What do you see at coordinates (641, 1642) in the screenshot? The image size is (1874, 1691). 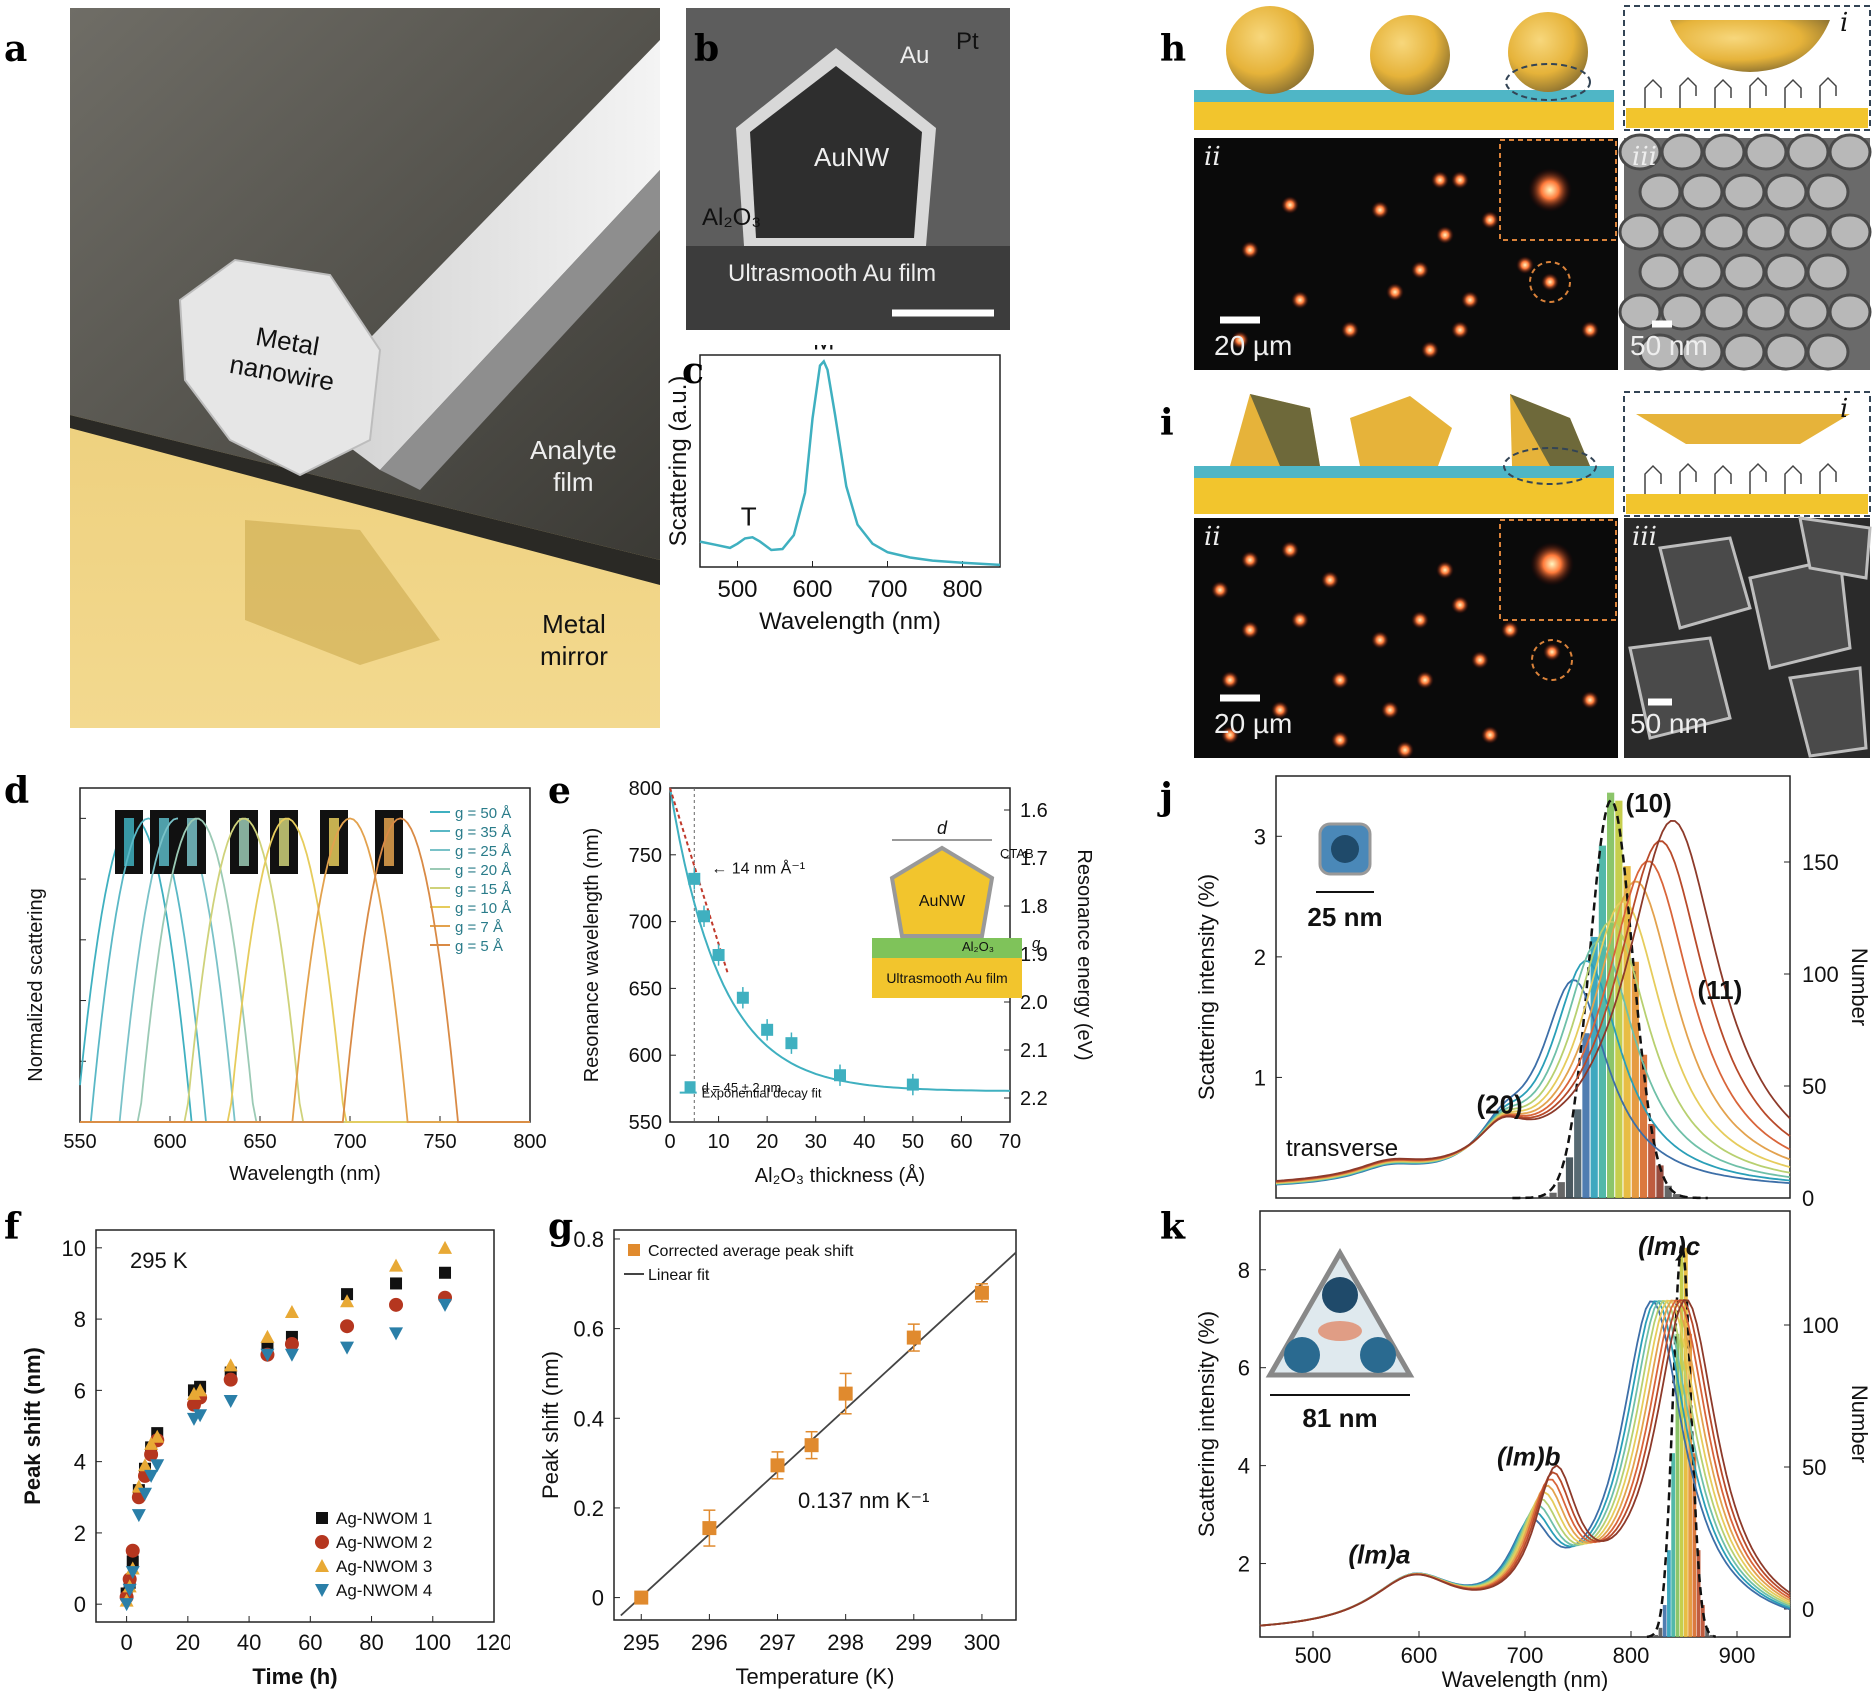 I see `x-tick-label-0: 295` at bounding box center [641, 1642].